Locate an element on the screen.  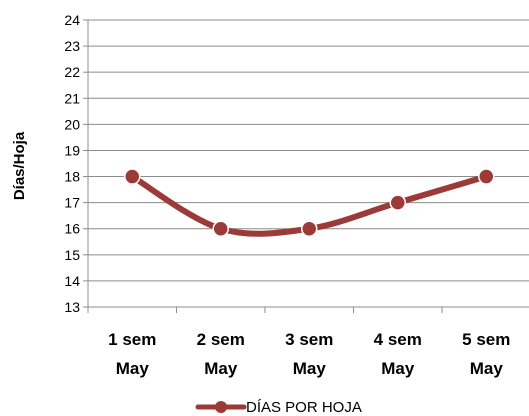
y-tick-label: 21 is located at coordinates (72, 98).